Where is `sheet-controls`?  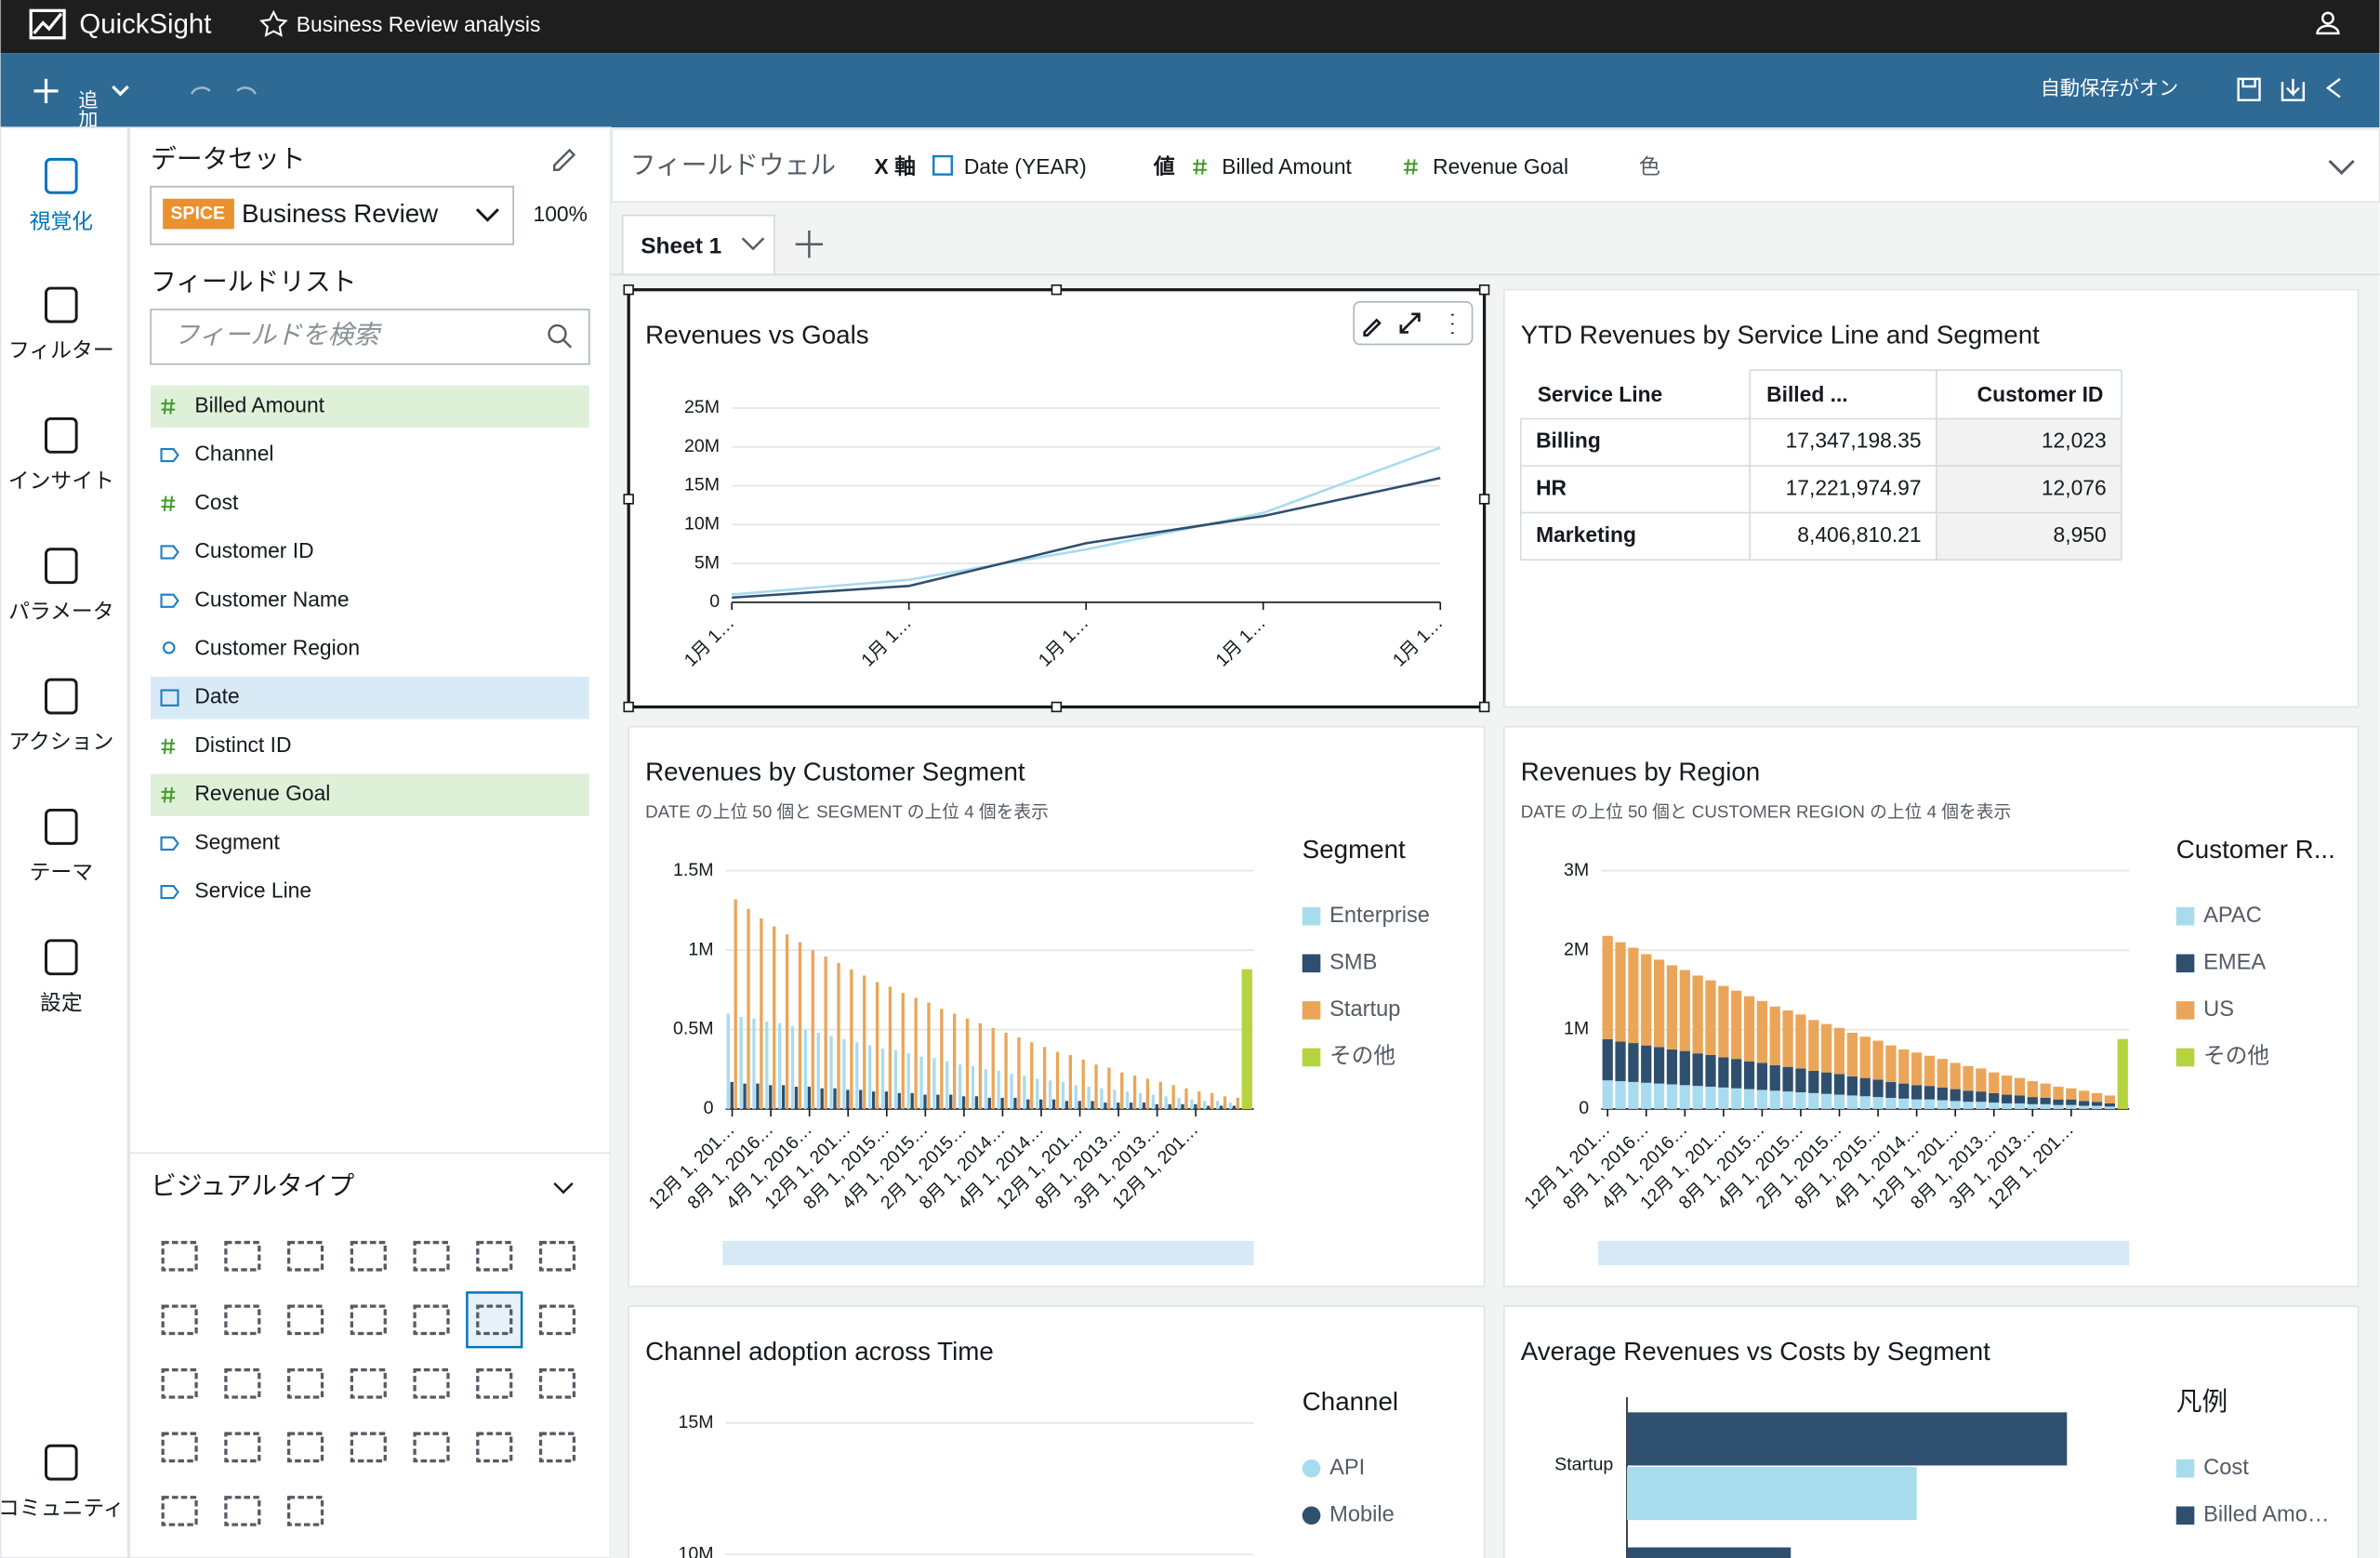 sheet-controls is located at coordinates (782, 244).